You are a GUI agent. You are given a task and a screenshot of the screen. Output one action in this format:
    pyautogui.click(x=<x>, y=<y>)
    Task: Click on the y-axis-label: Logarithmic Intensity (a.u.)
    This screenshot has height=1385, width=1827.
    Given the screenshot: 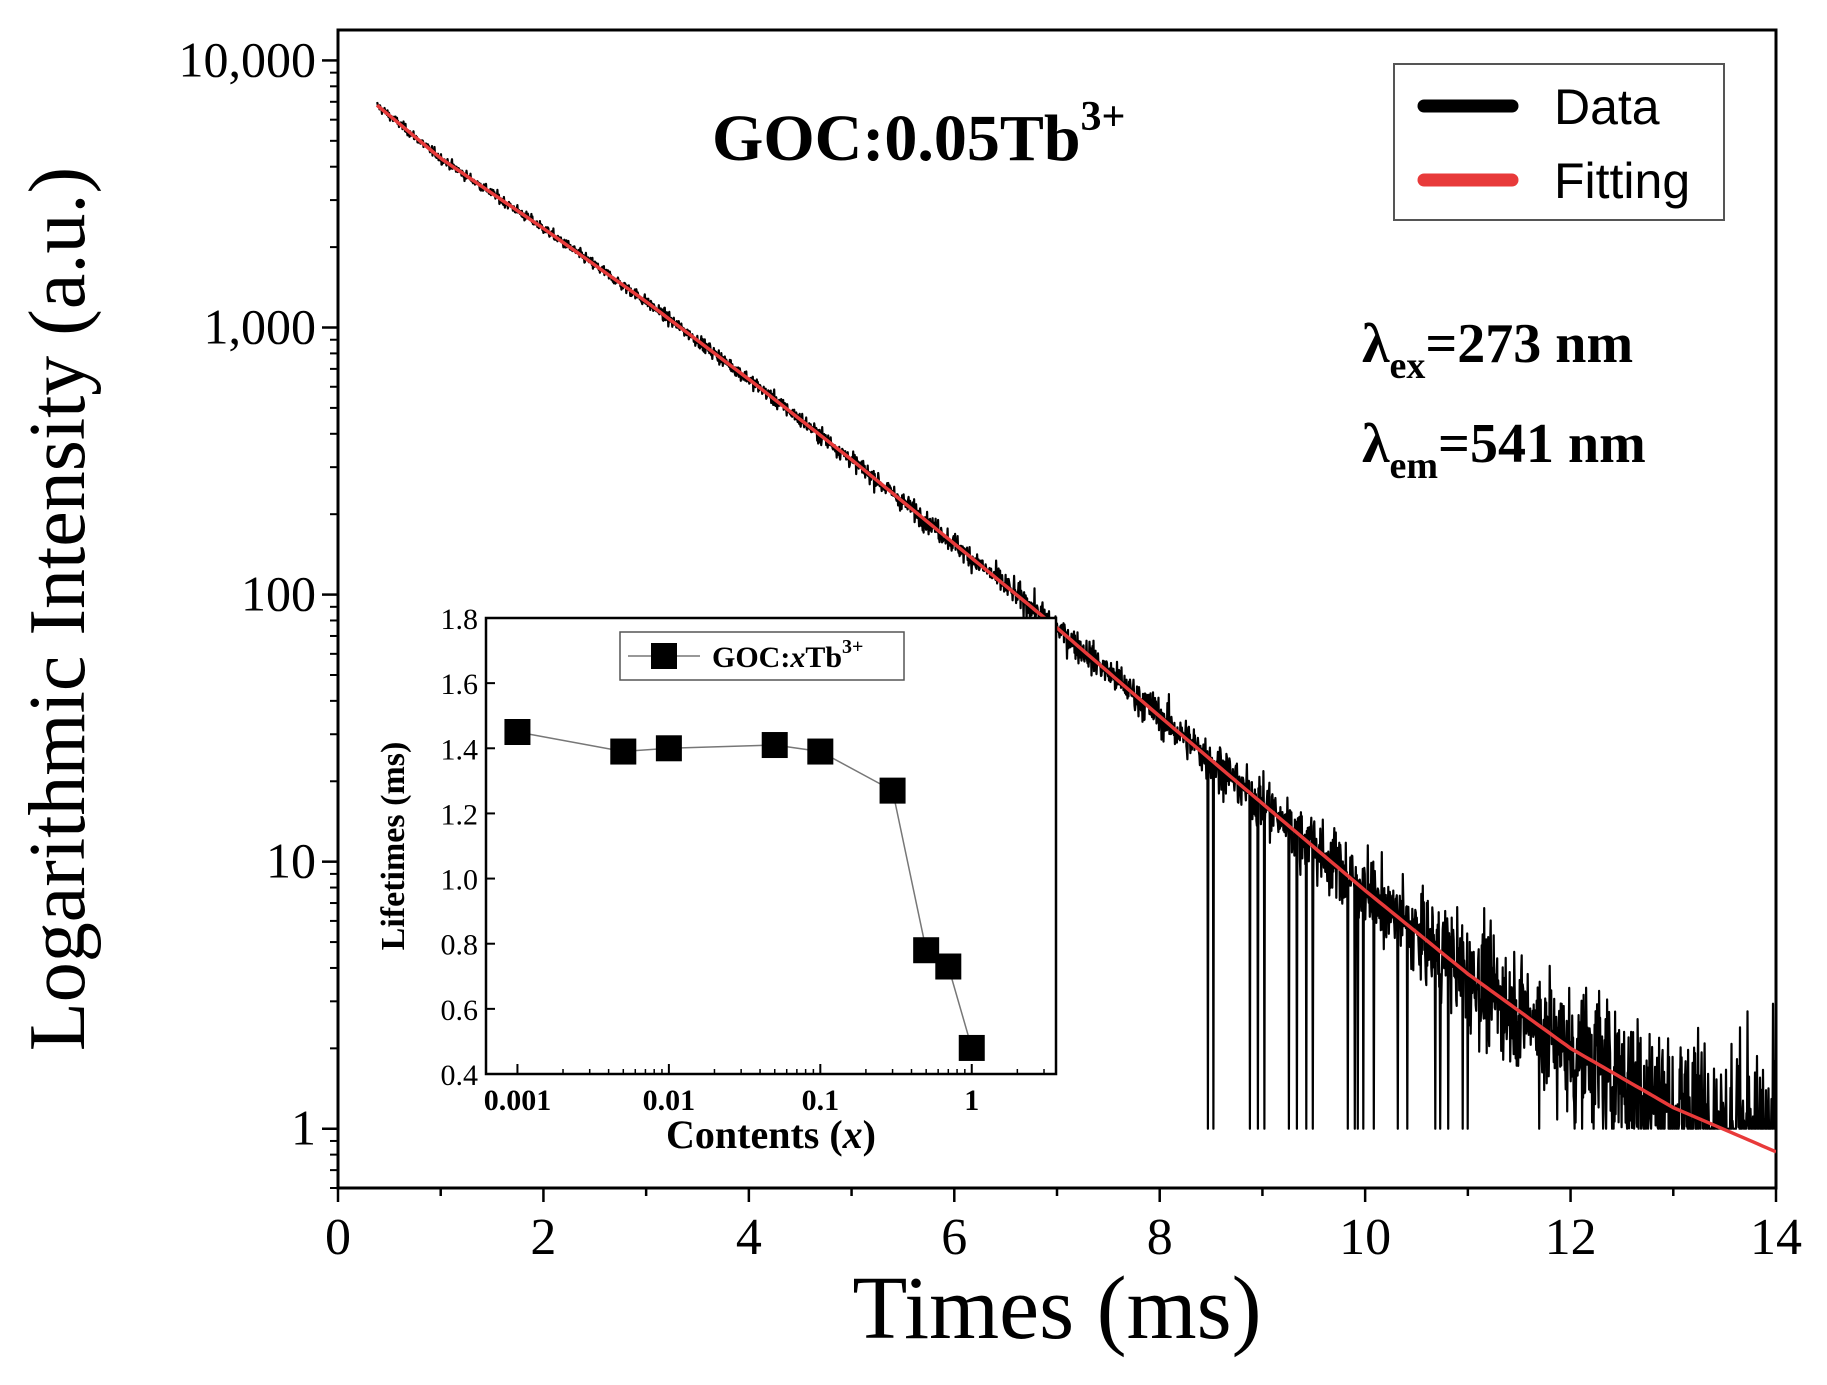 What is the action you would take?
    pyautogui.click(x=58, y=609)
    